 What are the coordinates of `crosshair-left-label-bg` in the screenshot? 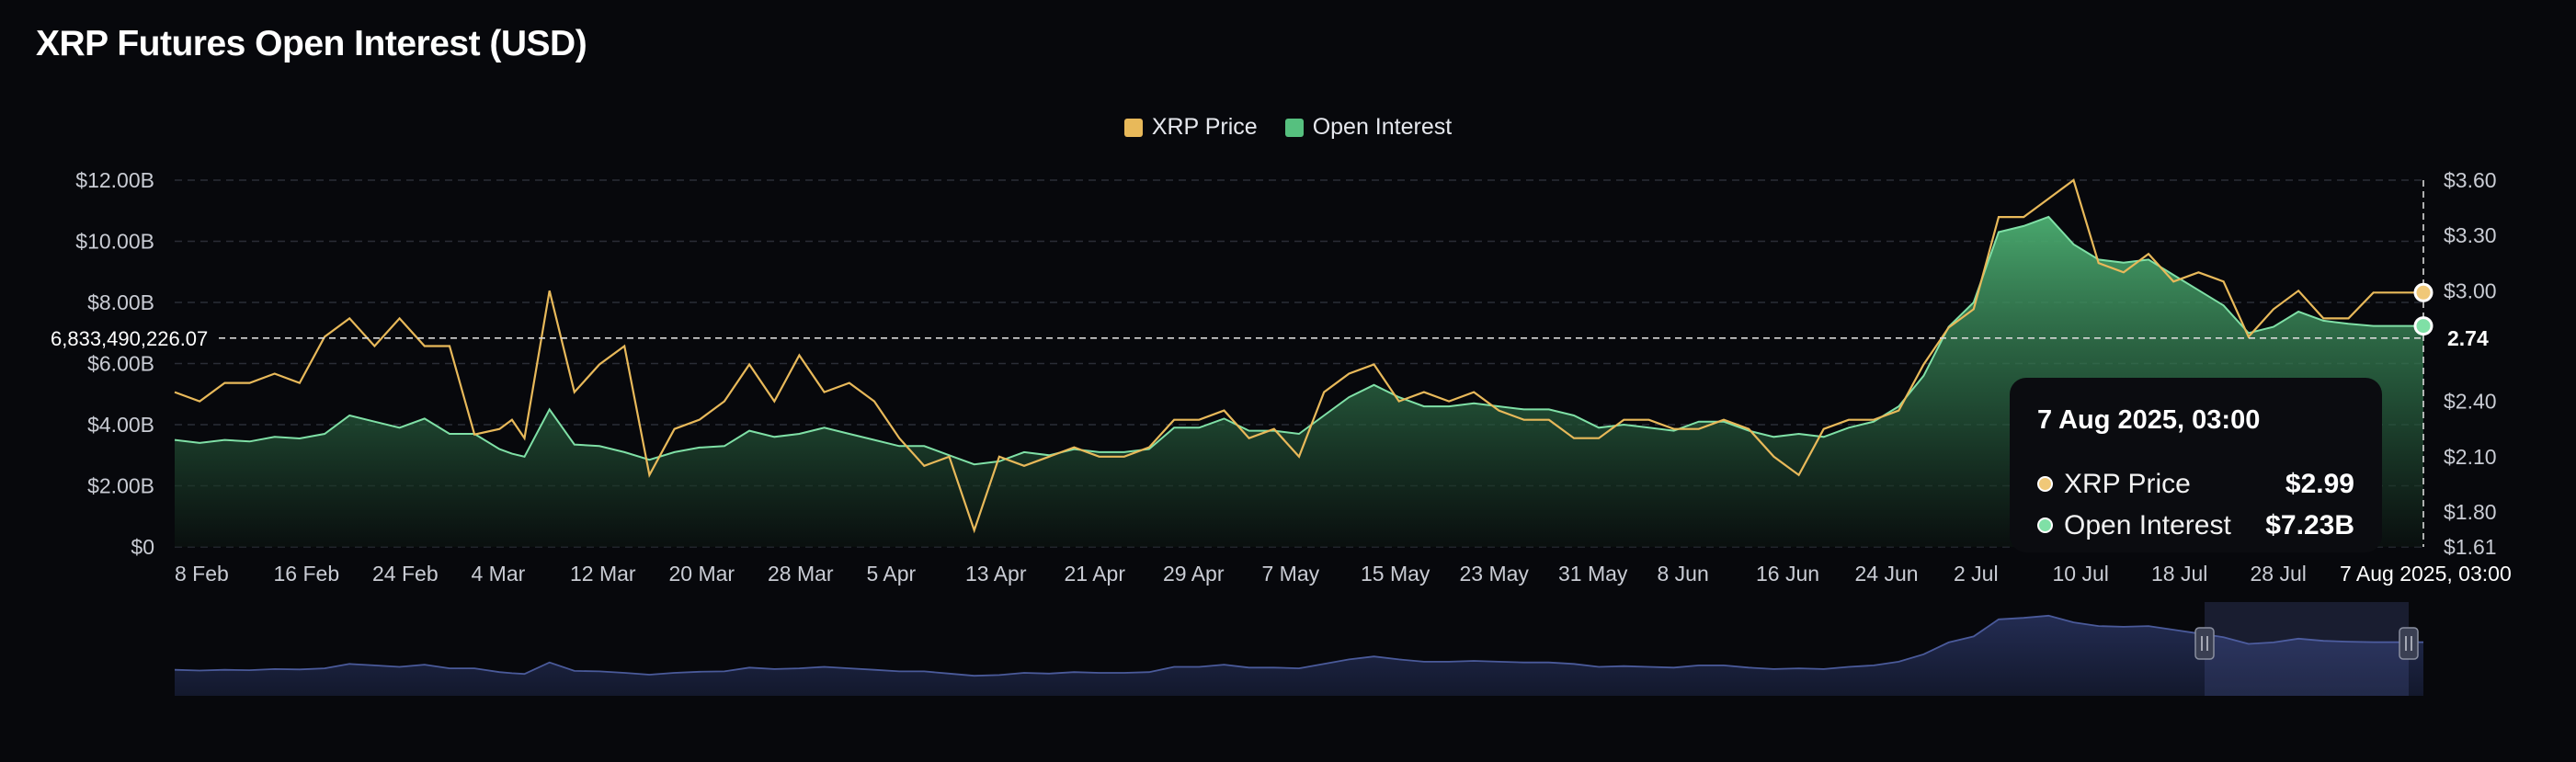 It's located at (129, 338).